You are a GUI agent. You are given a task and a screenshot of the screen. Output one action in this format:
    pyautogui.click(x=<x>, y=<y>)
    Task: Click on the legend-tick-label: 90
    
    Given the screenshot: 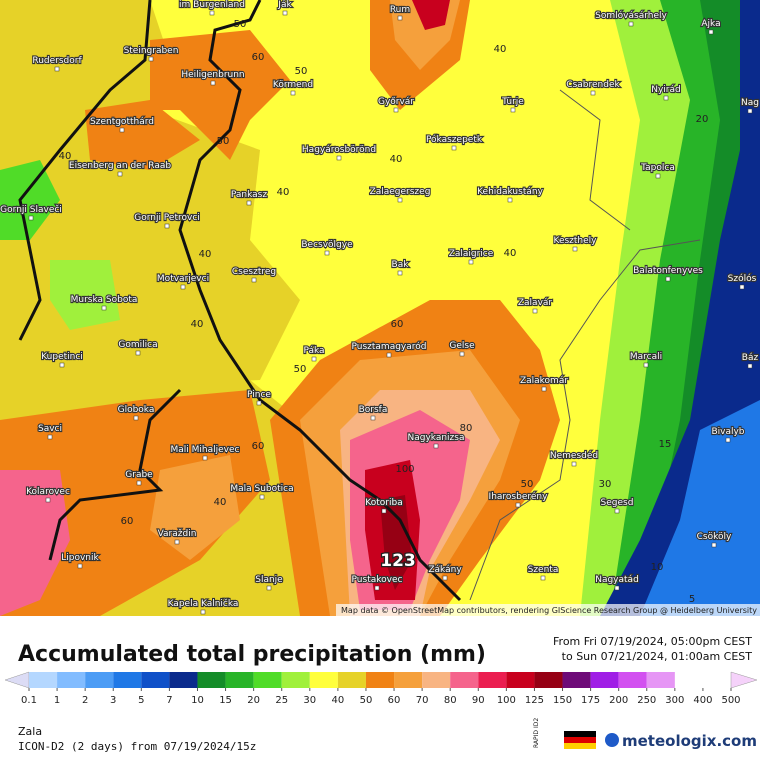 What is the action you would take?
    pyautogui.click(x=478, y=700)
    